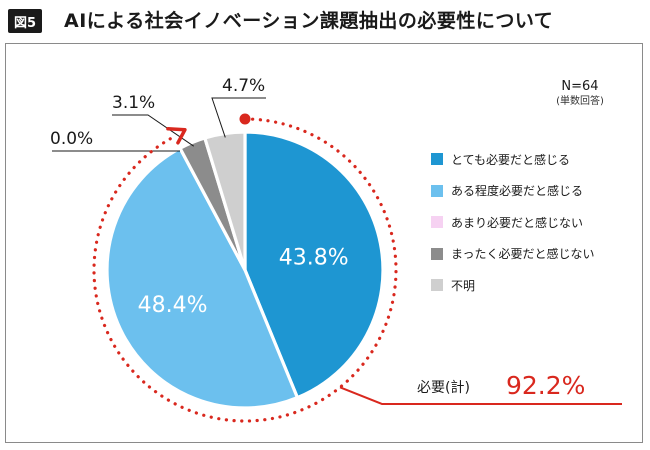 The width and height of the screenshot is (650, 450). I want to click on legend-item-very-necessary: とても必要だと感じる, so click(513, 159).